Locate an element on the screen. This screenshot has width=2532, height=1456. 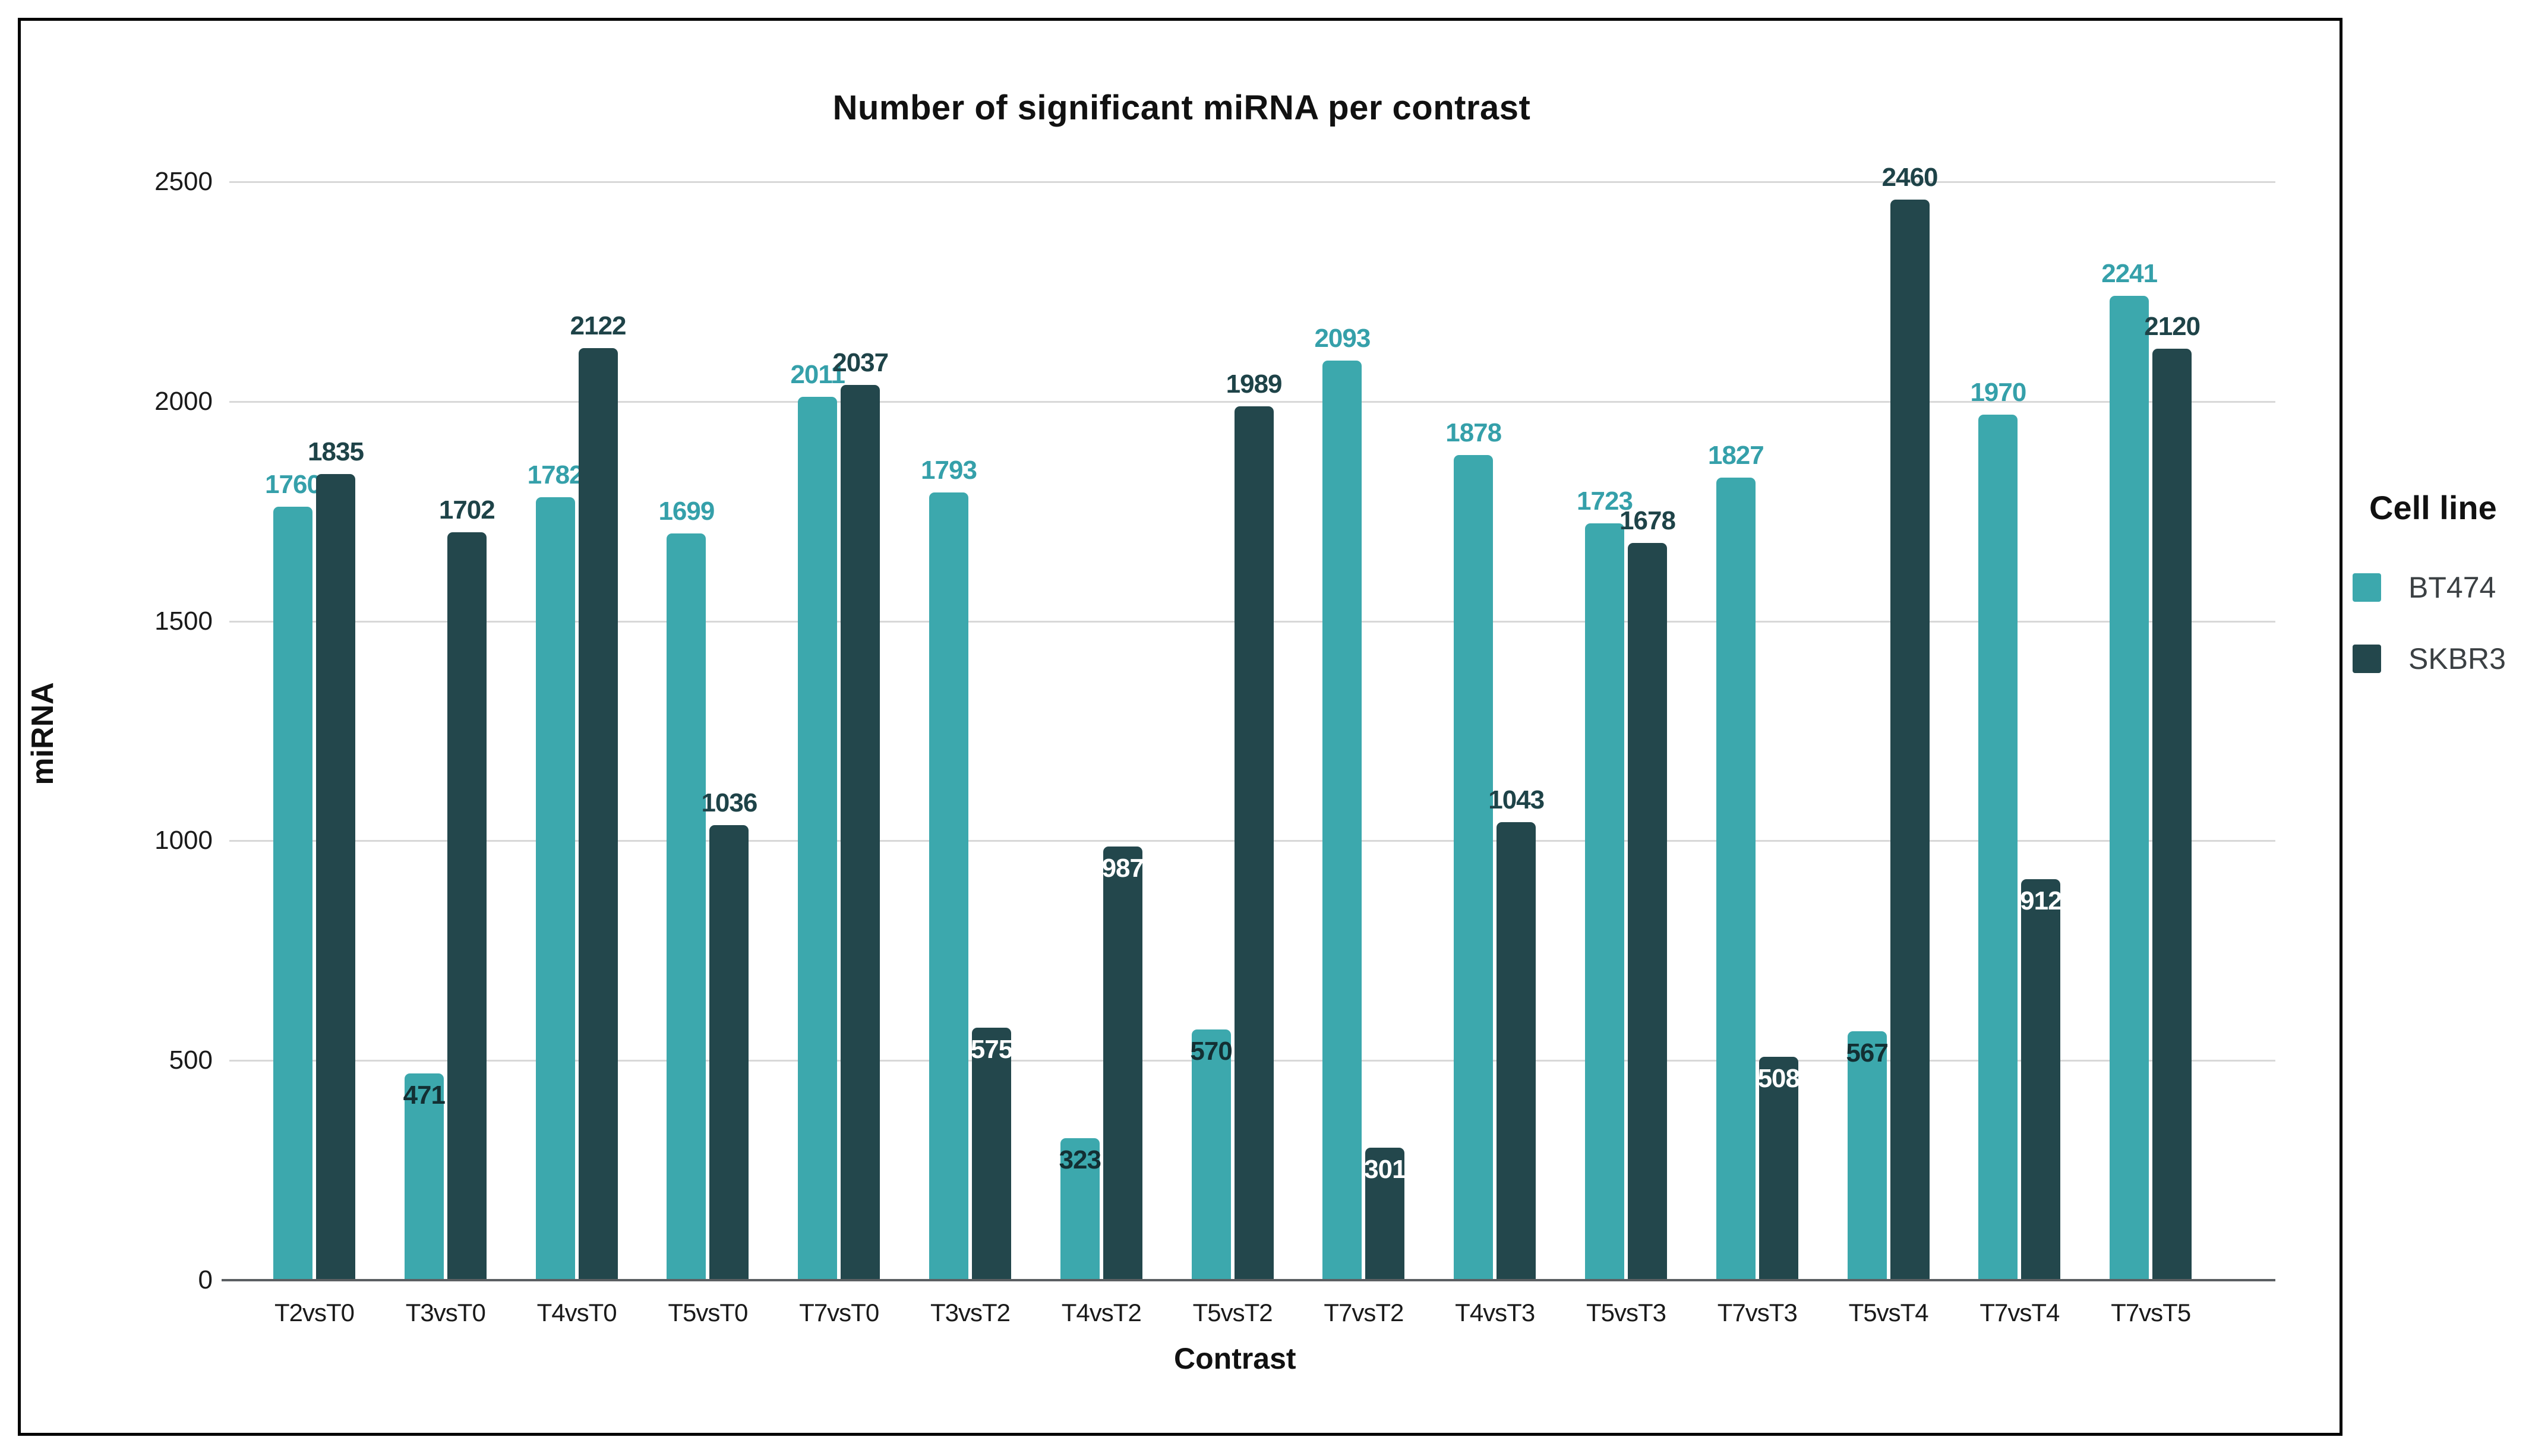
y-axis-title: miRNA is located at coordinates (43, 733).